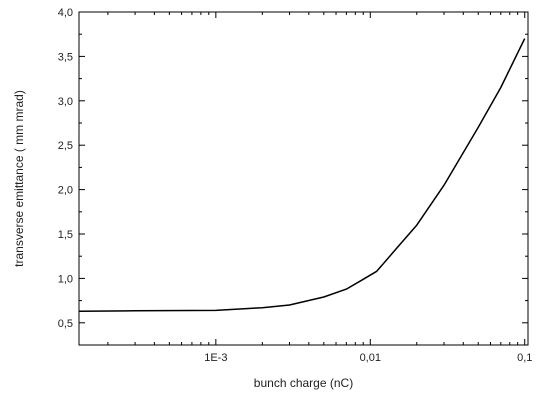 This screenshot has height=397, width=538. What do you see at coordinates (65, 235) in the screenshot?
I see `y-tick-label: 1,5` at bounding box center [65, 235].